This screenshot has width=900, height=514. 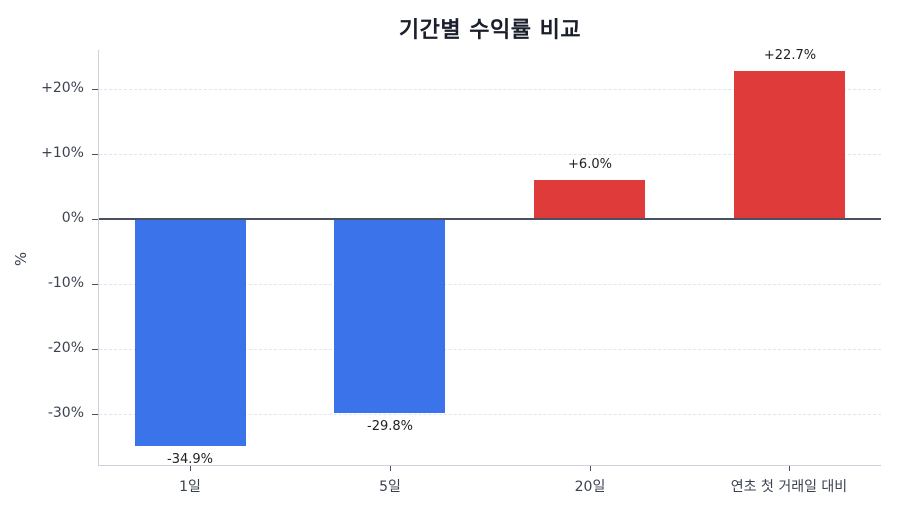 I want to click on y-tick-label: -20%, so click(x=65, y=348).